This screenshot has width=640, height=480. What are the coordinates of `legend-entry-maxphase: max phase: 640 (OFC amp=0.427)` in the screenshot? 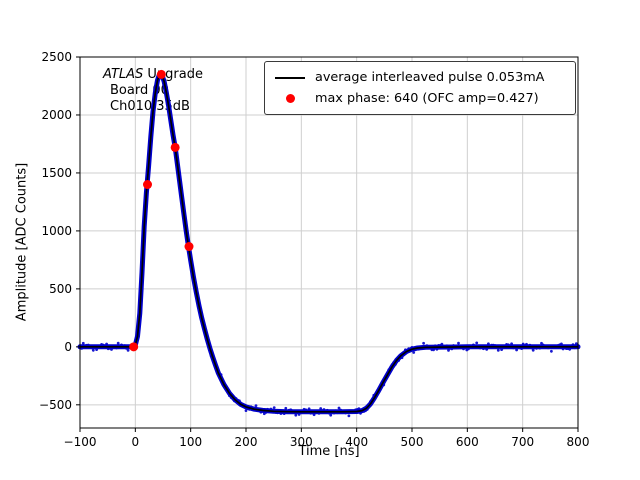 It's located at (420, 98).